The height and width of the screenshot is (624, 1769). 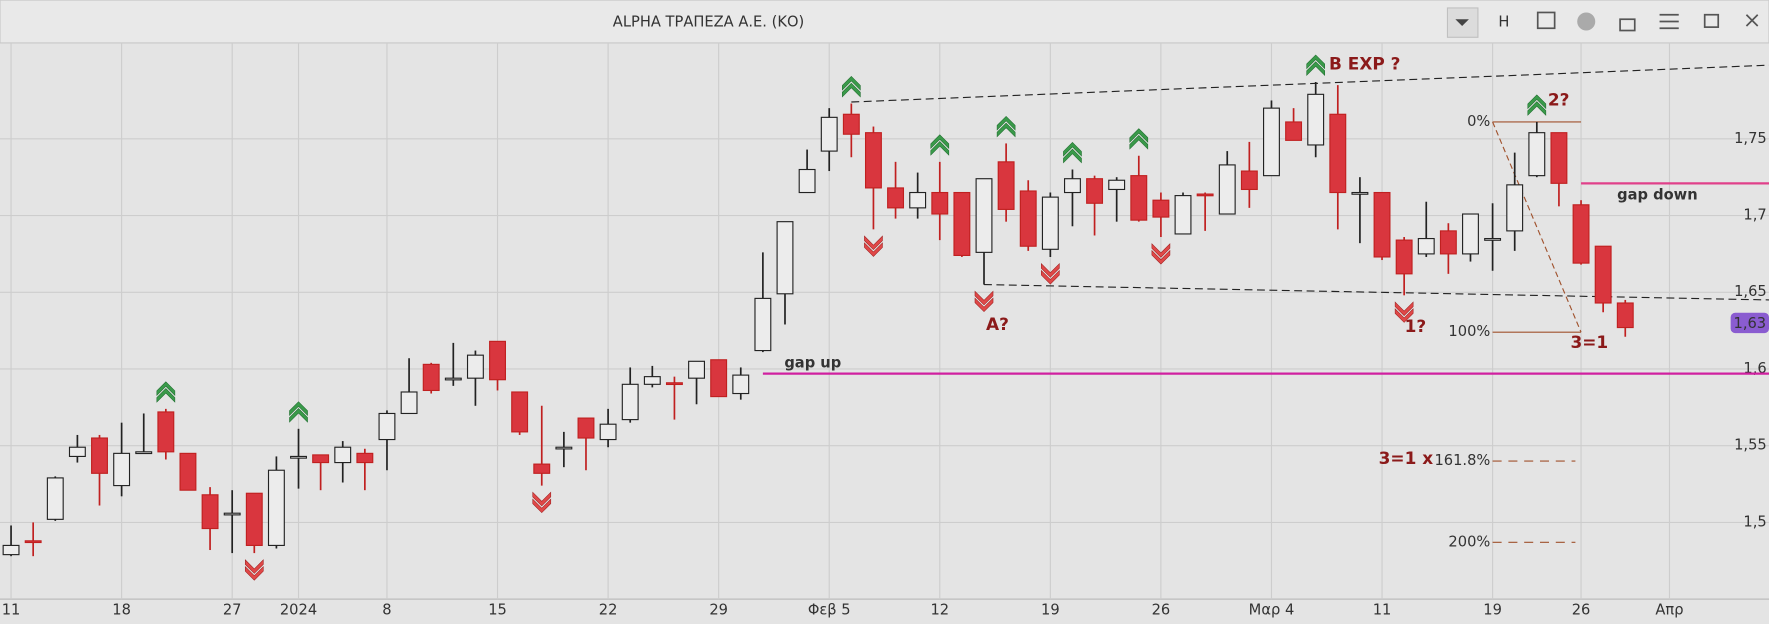 I want to click on fib-diagonal, so click(x=1537, y=227).